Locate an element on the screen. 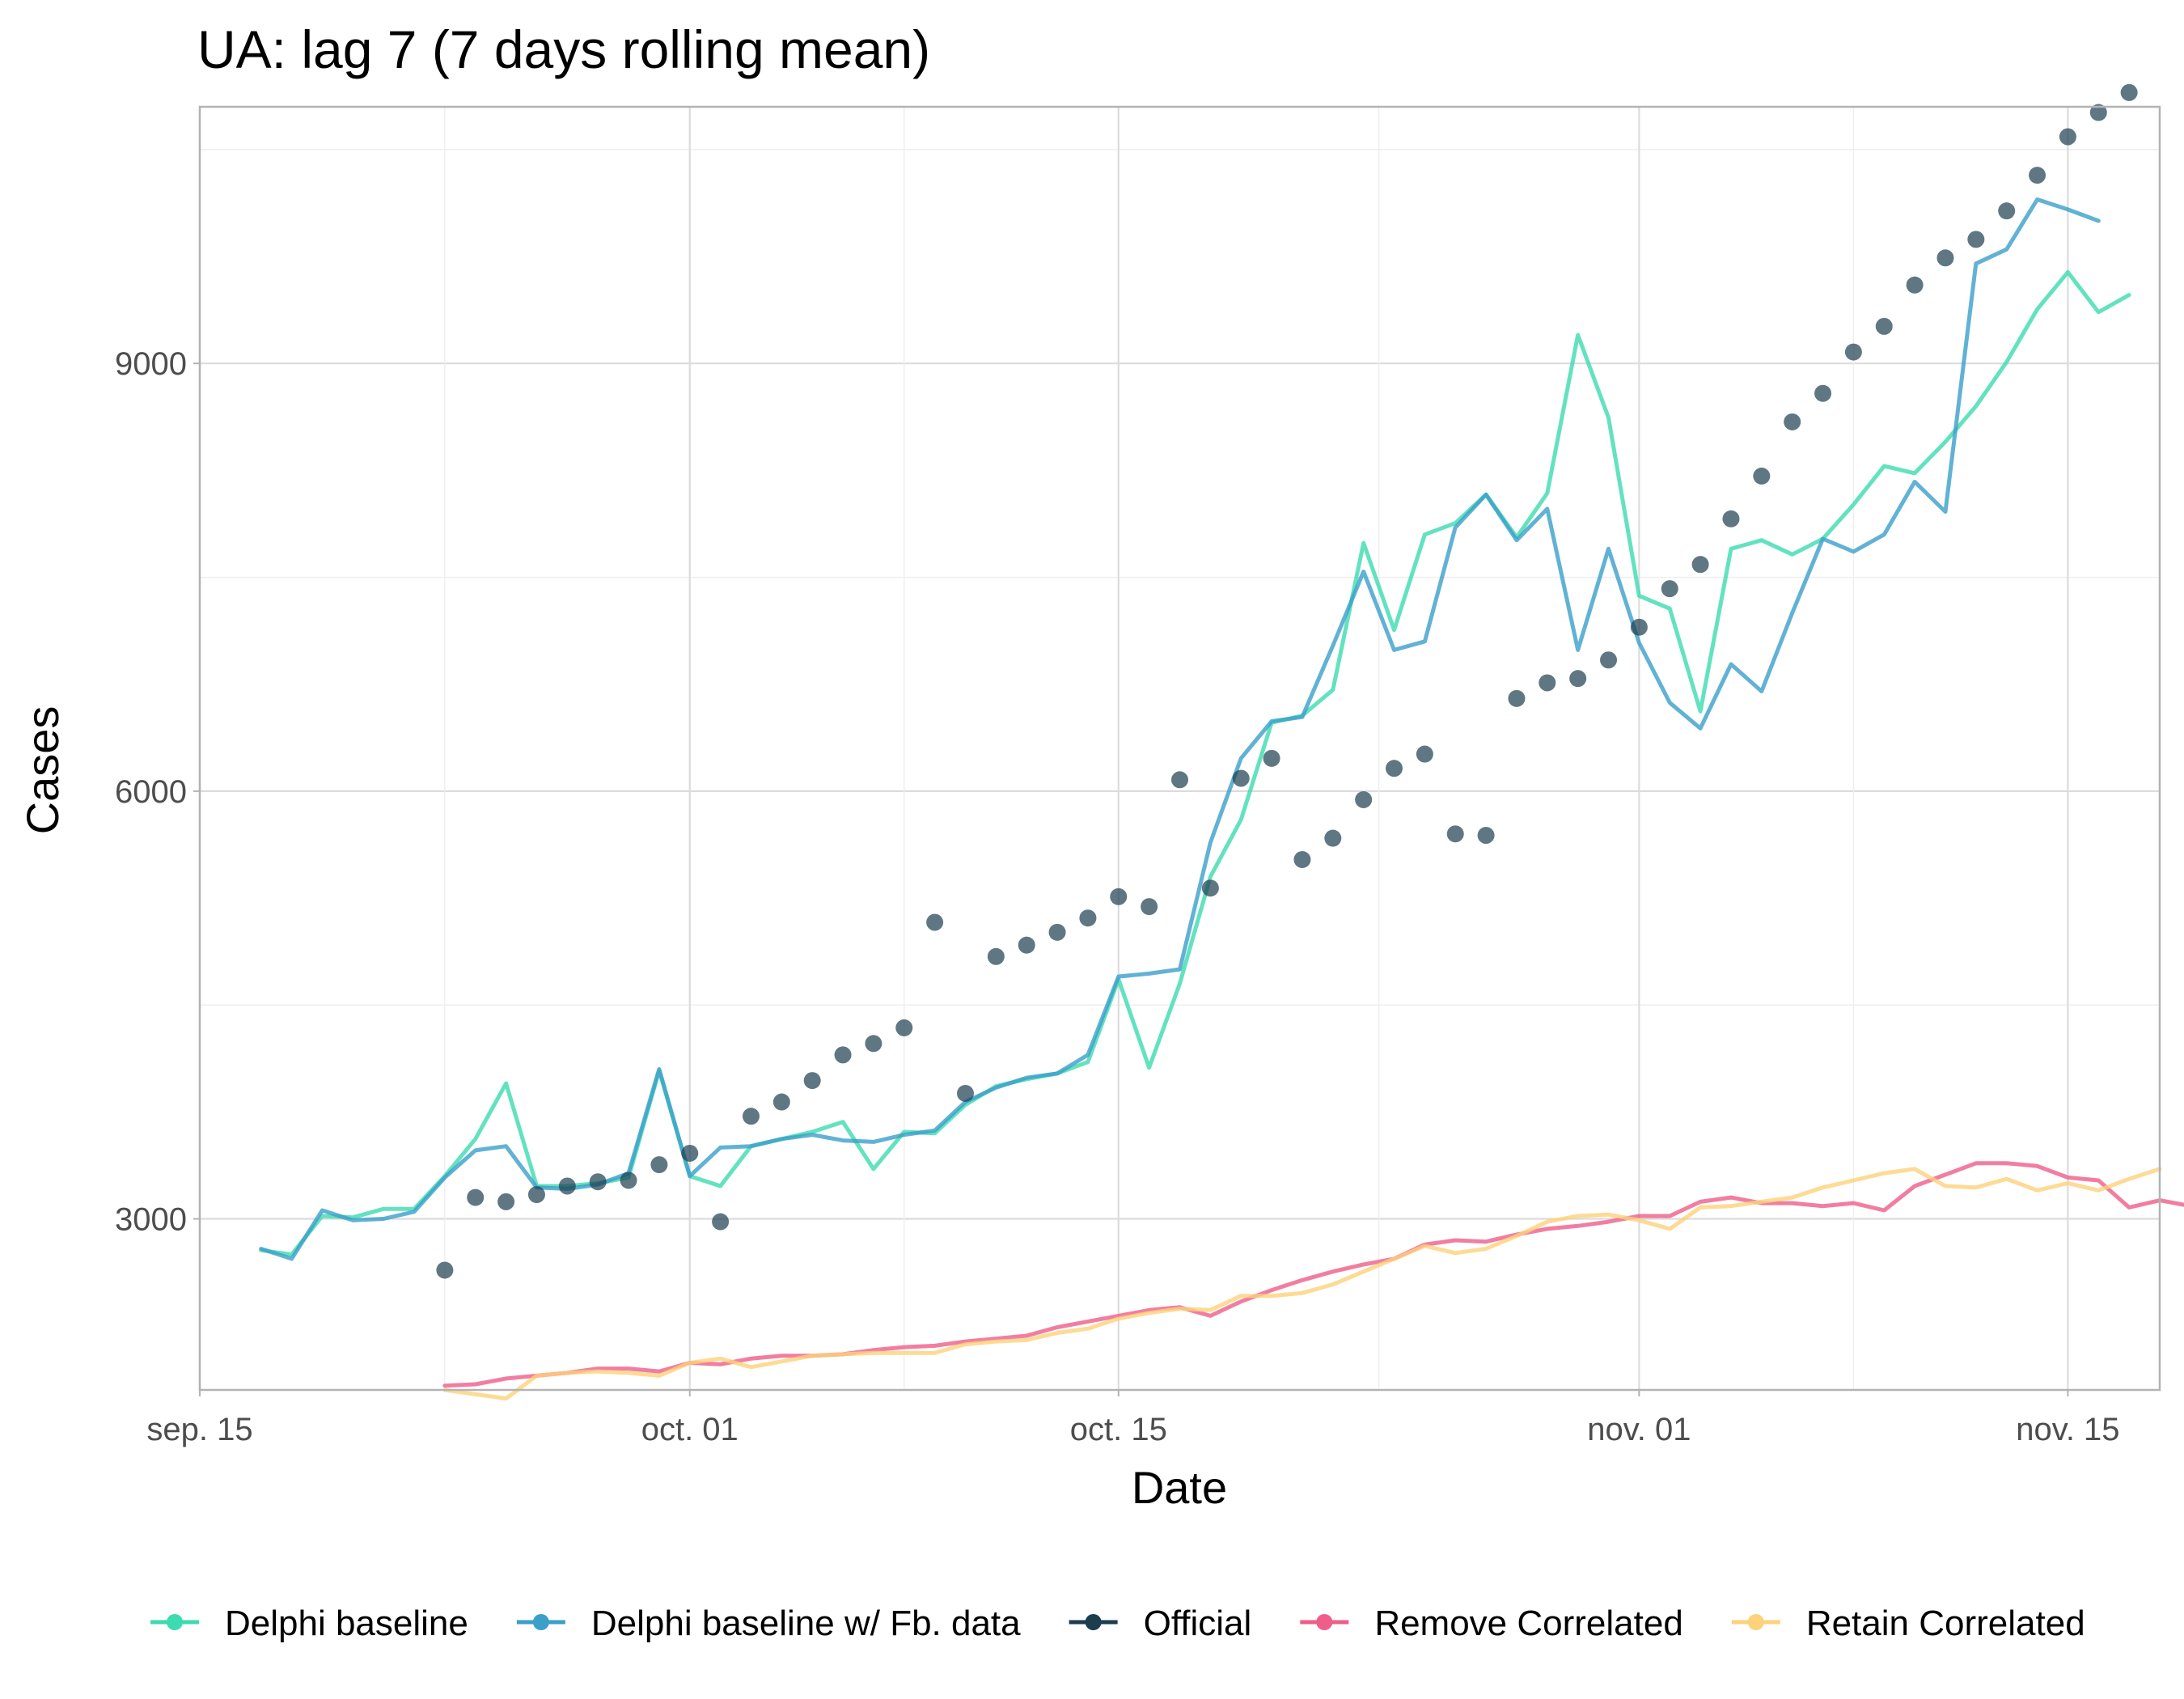 Image resolution: width=2184 pixels, height=1699 pixels. x-tick-label: nov. 01 is located at coordinates (1639, 1429).